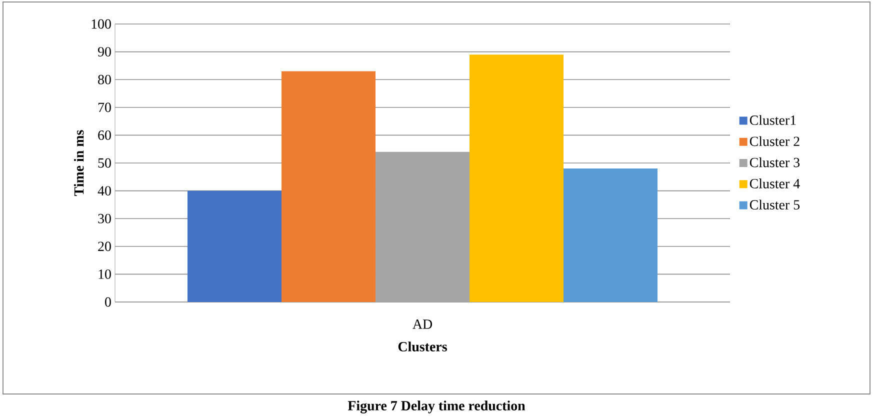 The width and height of the screenshot is (873, 418). I want to click on y-tick-label: 40, so click(104, 191).